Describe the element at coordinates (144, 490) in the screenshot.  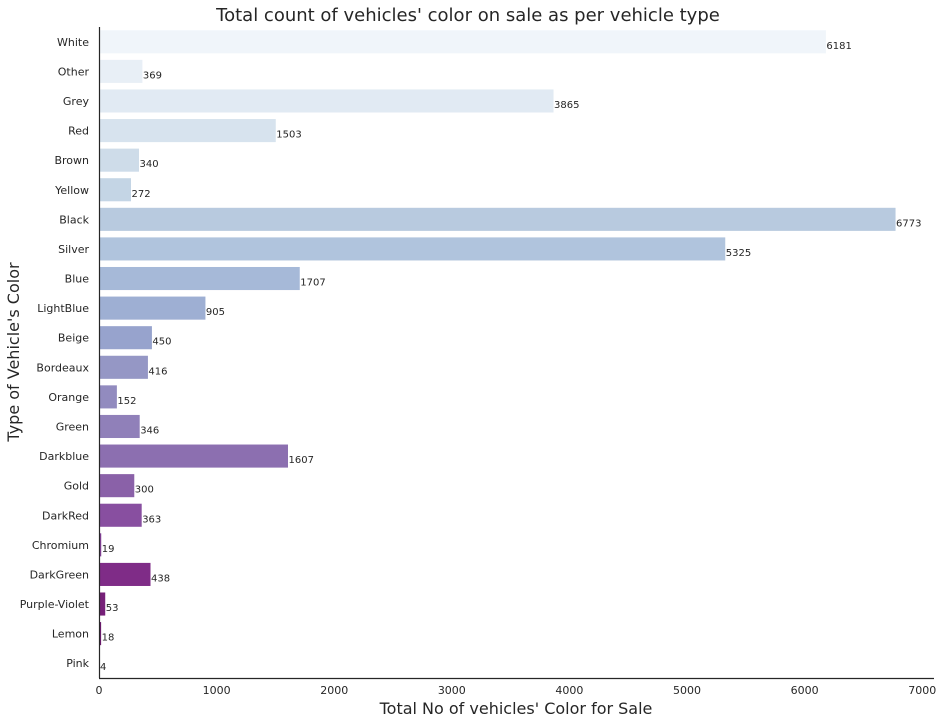
I see `data-label-gold: 300` at that location.